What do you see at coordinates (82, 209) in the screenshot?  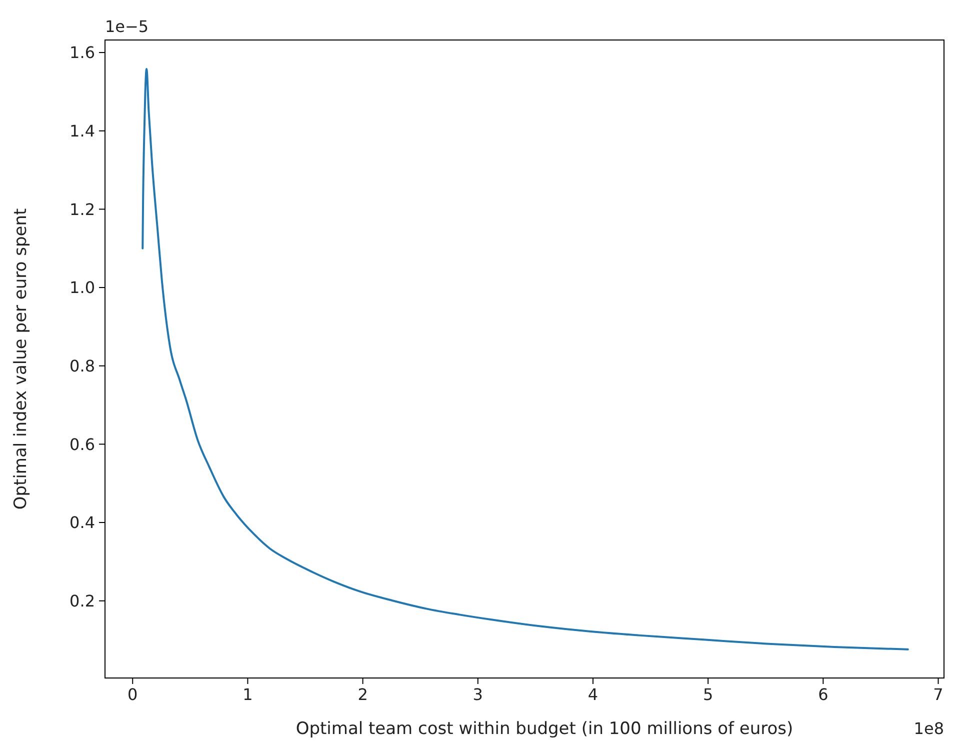 I see `y-tick-label: 1.2` at bounding box center [82, 209].